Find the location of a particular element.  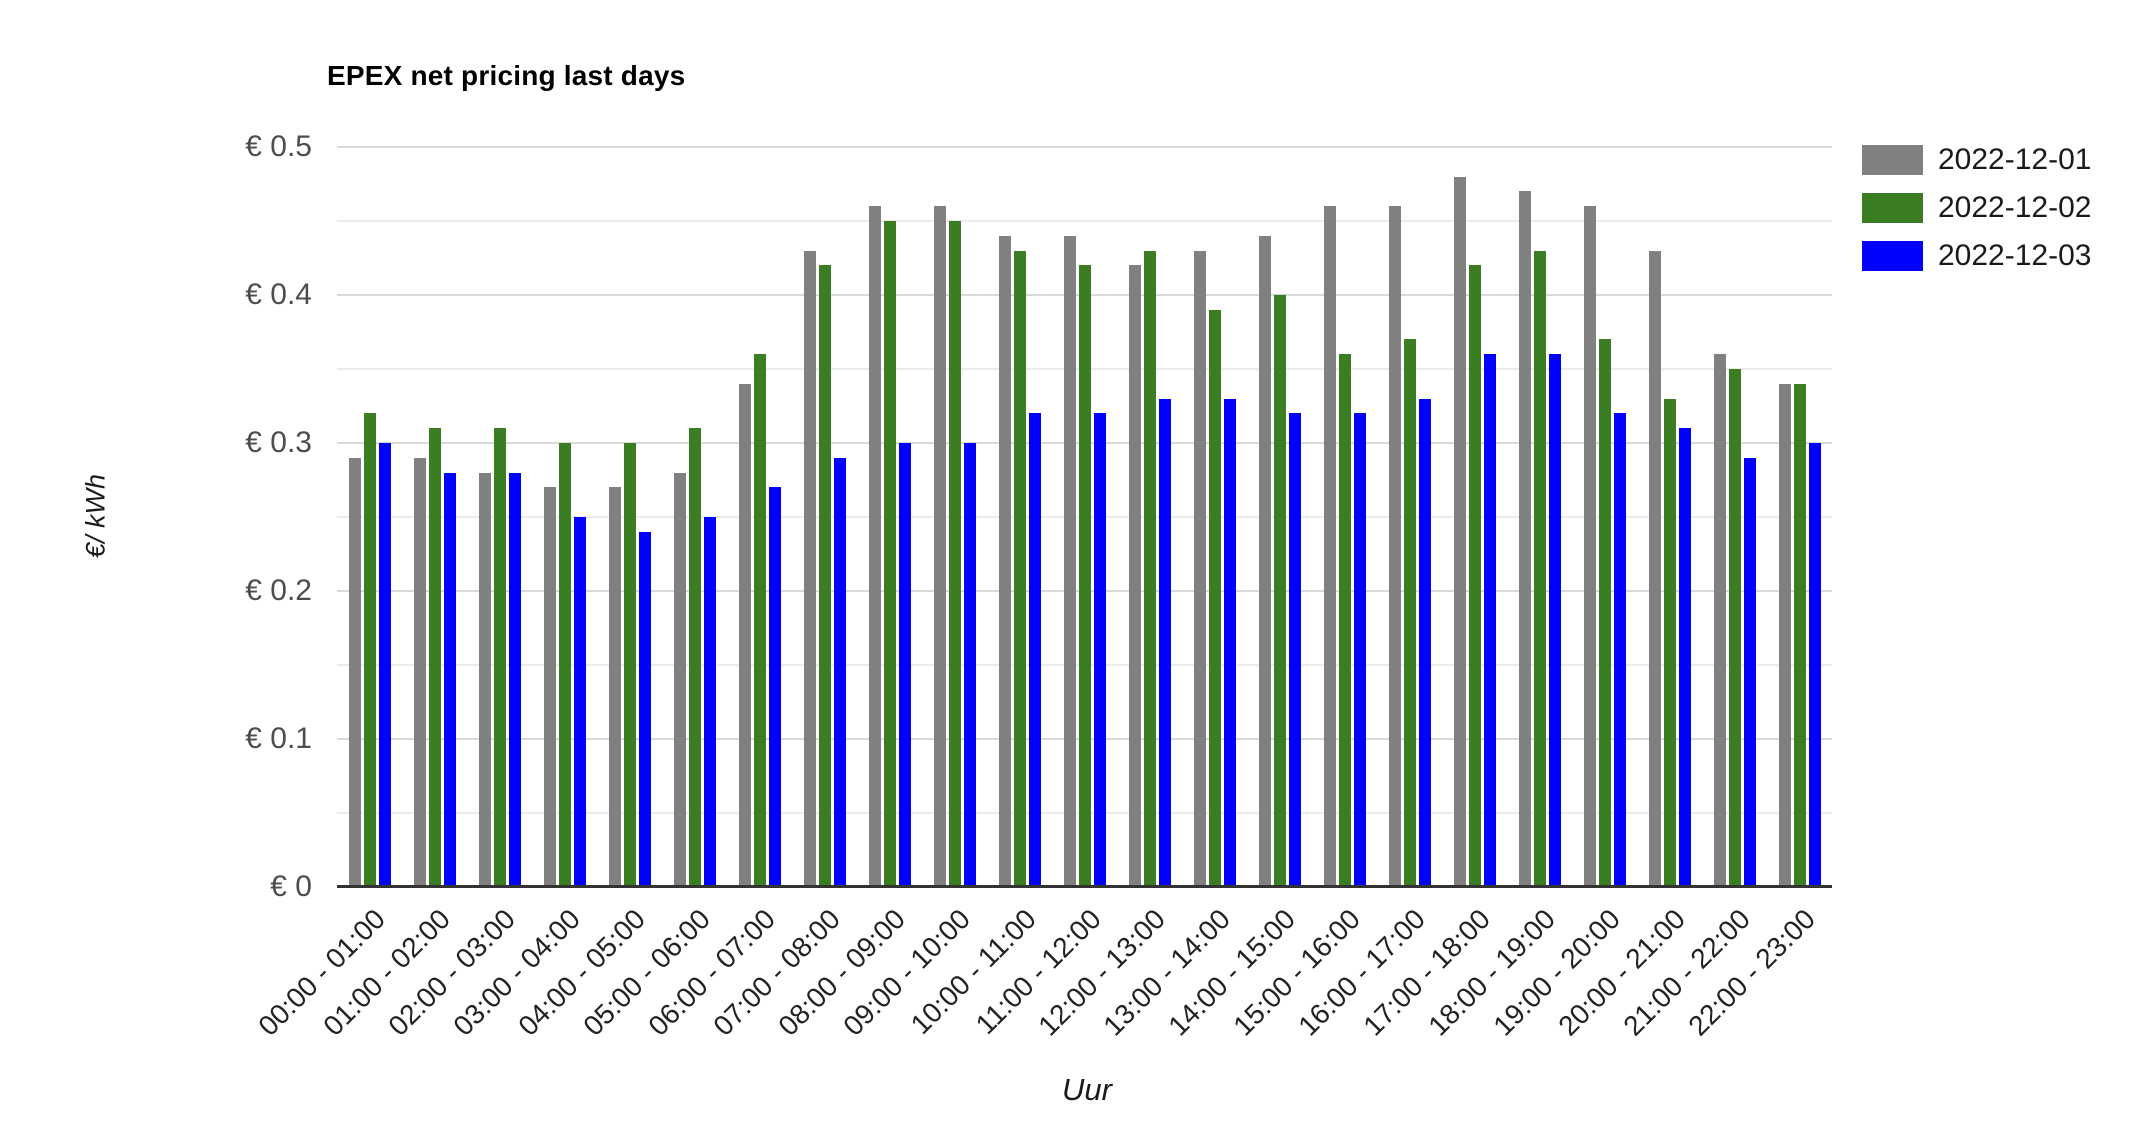

x-axis-title: Uur is located at coordinates (1087, 1089).